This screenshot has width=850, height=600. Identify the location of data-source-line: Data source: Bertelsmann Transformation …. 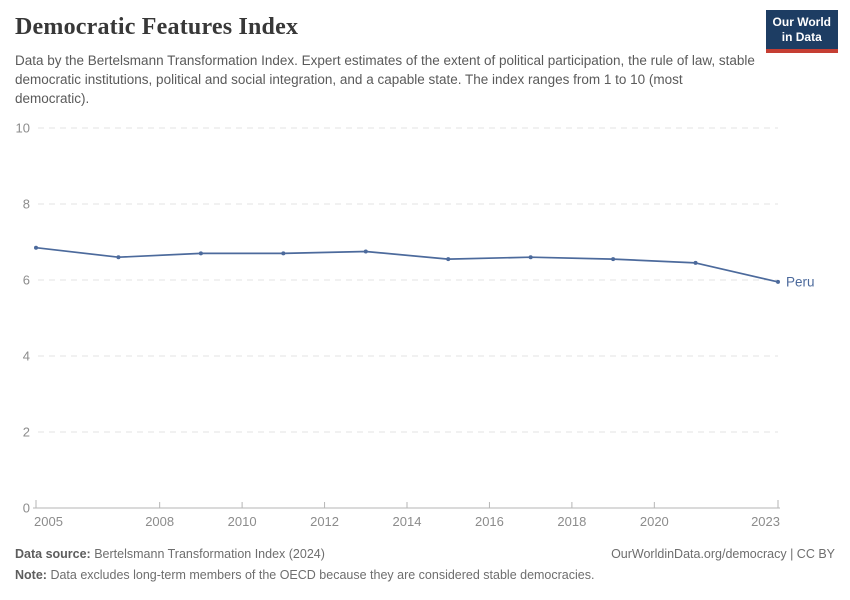
(170, 554).